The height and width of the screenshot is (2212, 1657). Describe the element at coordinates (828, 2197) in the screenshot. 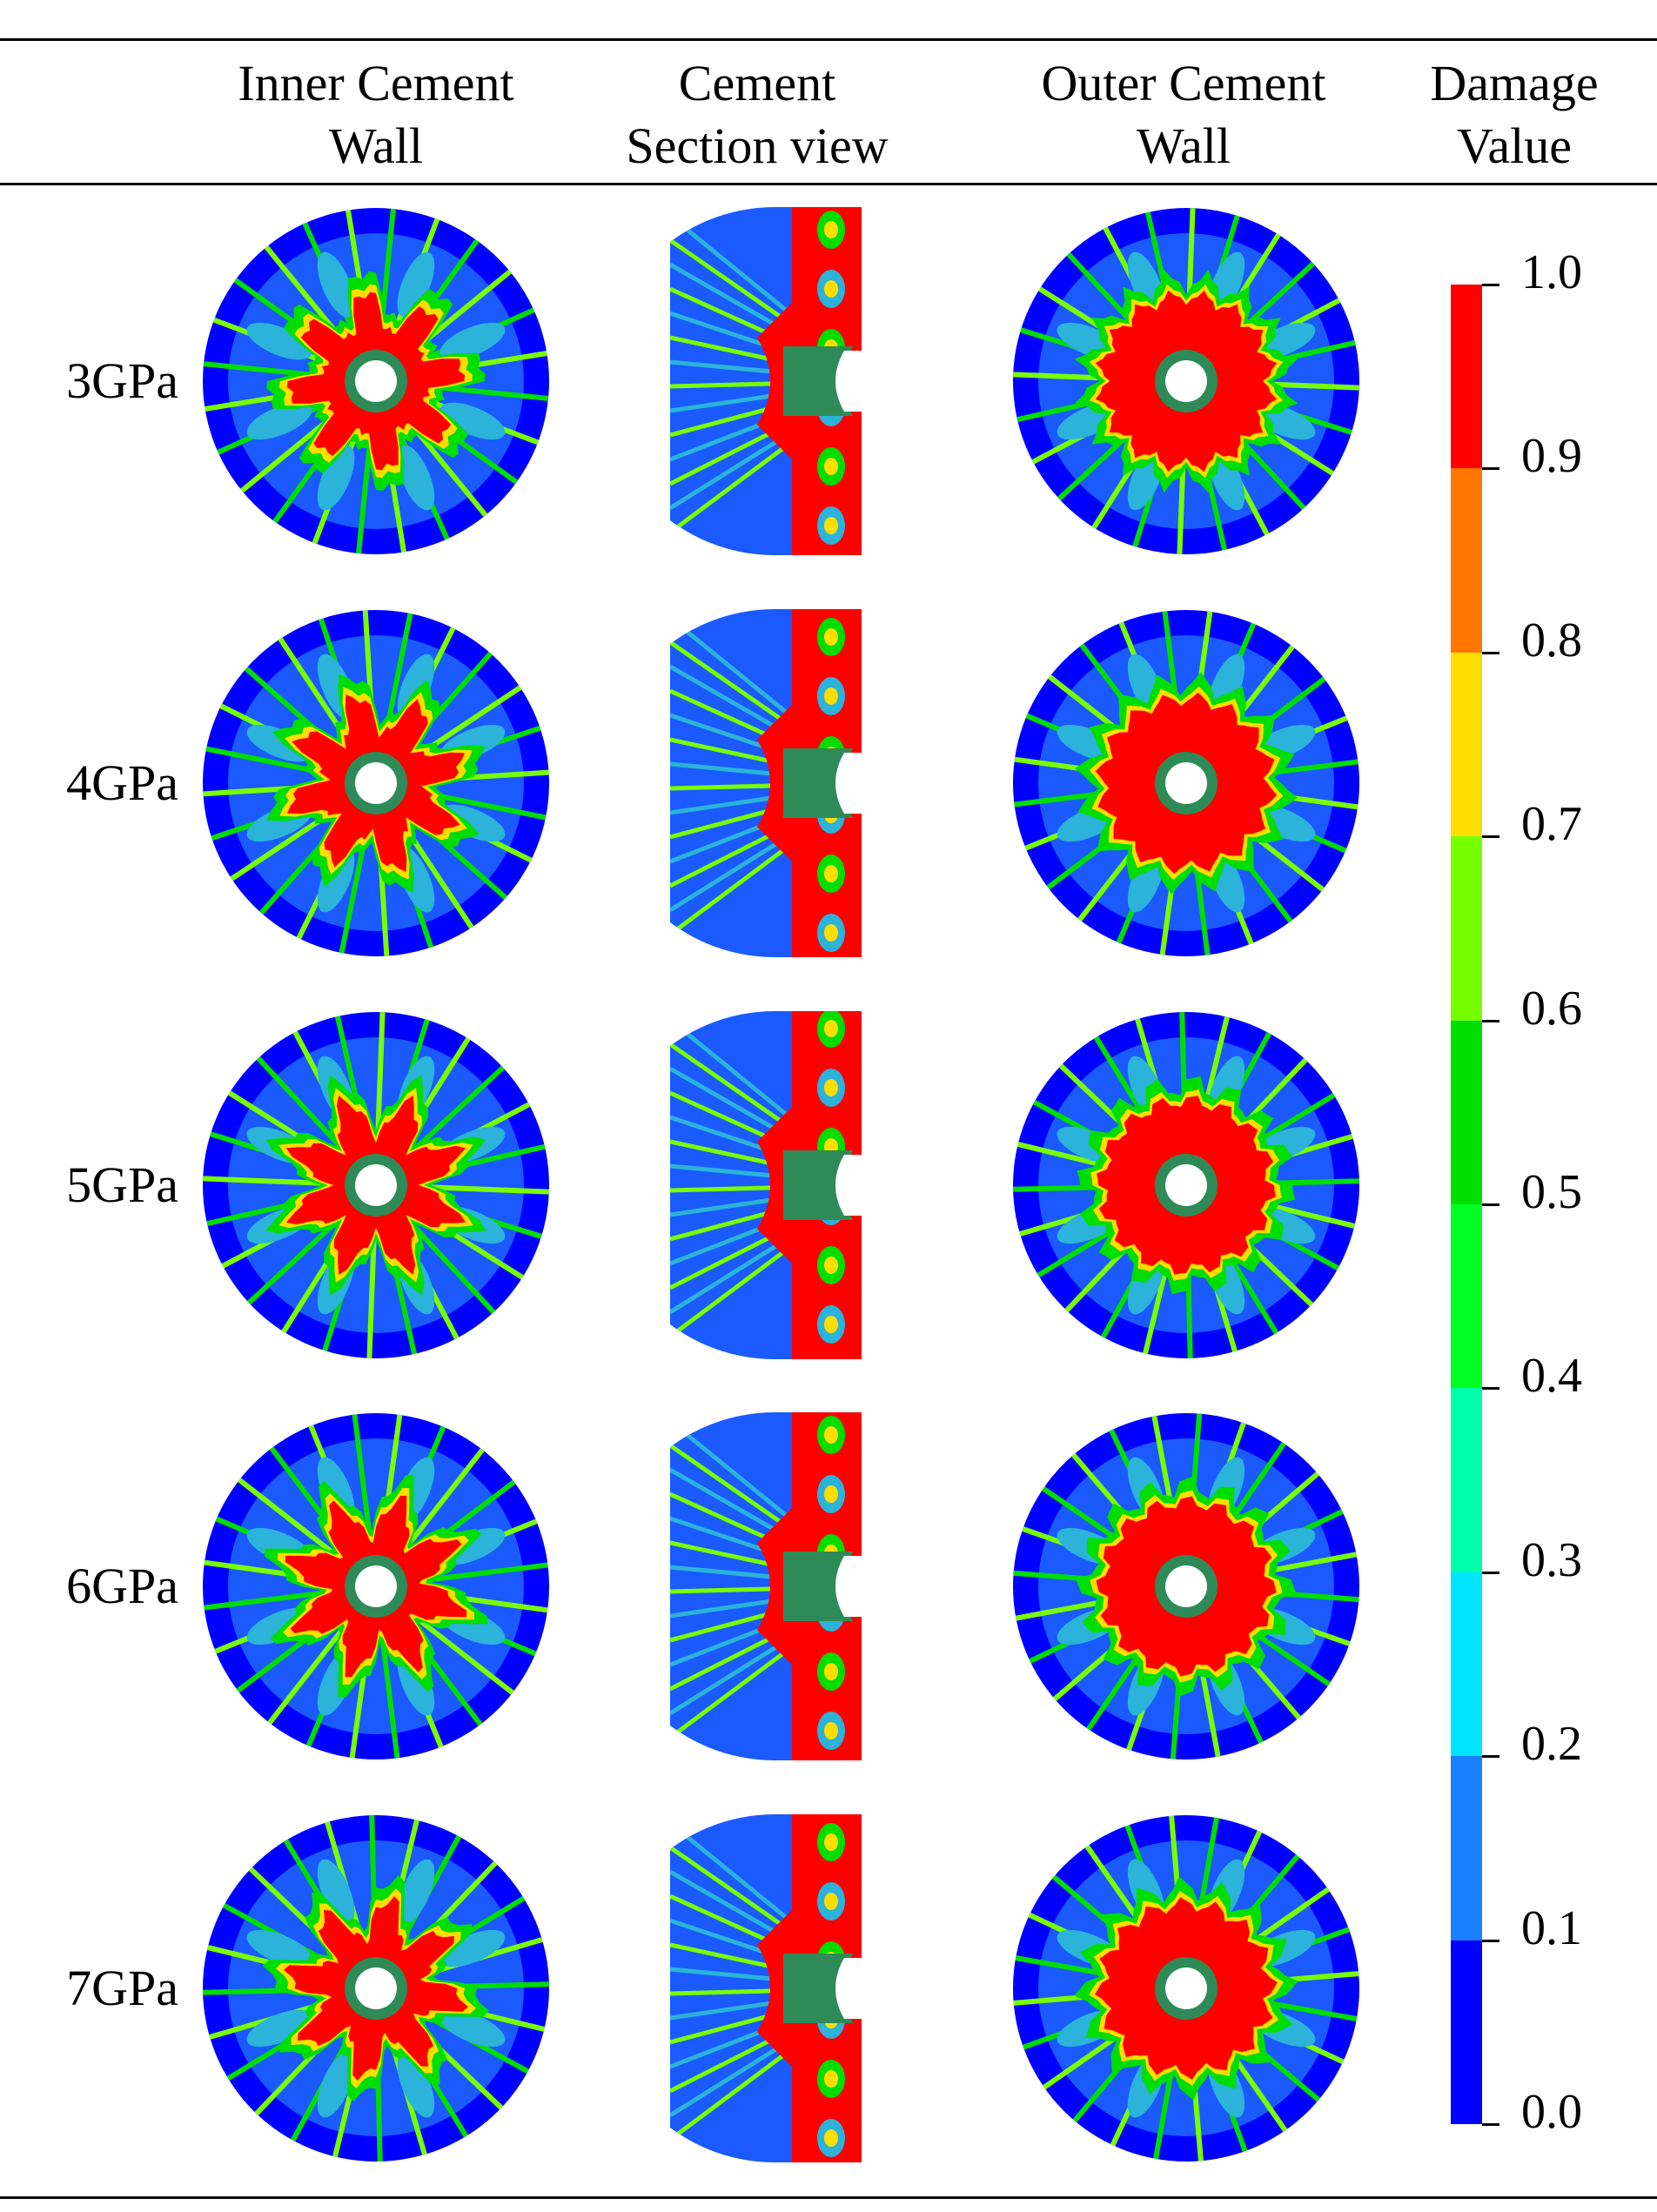

I see `bottom-rule` at that location.